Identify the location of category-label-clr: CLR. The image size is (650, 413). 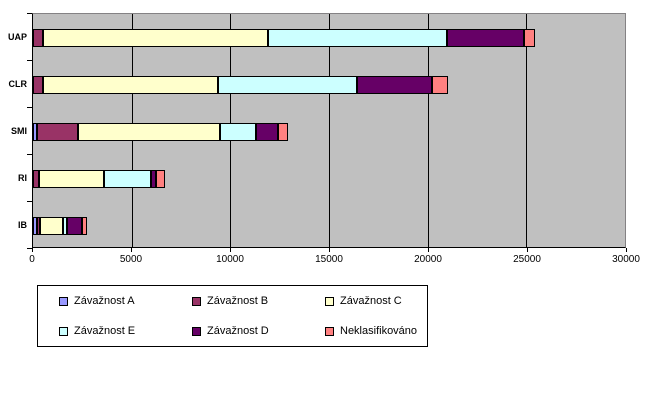
(18, 83).